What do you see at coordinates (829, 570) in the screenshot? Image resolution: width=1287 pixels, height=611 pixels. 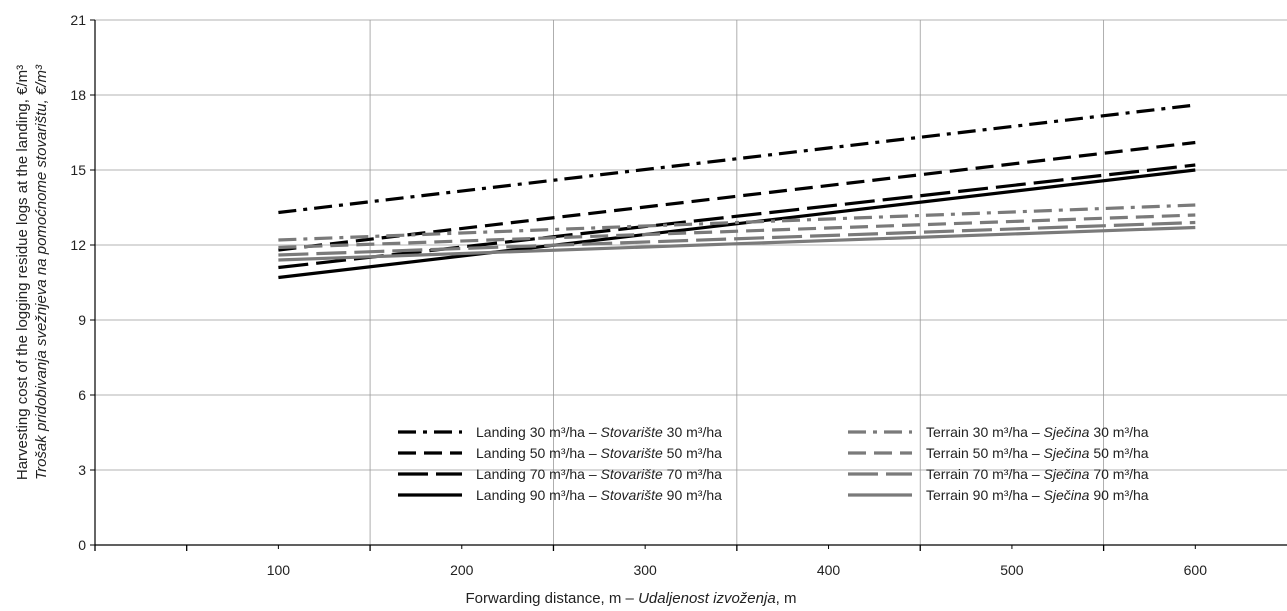 I see `x-tick-label: 400` at bounding box center [829, 570].